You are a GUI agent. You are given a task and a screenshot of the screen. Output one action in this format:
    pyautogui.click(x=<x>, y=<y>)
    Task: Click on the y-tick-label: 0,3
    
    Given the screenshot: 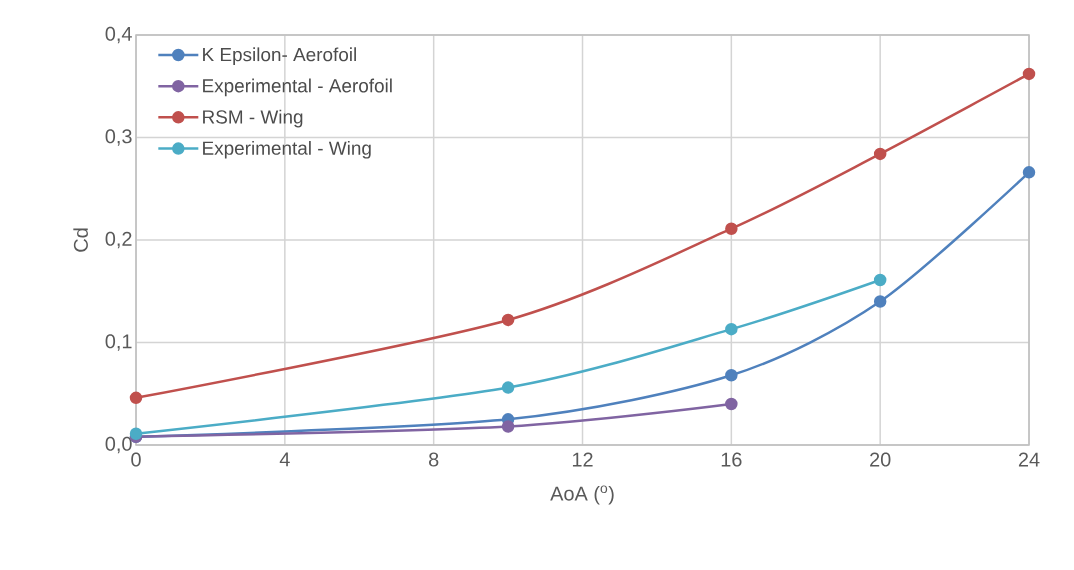 What is the action you would take?
    pyautogui.click(x=118, y=137)
    